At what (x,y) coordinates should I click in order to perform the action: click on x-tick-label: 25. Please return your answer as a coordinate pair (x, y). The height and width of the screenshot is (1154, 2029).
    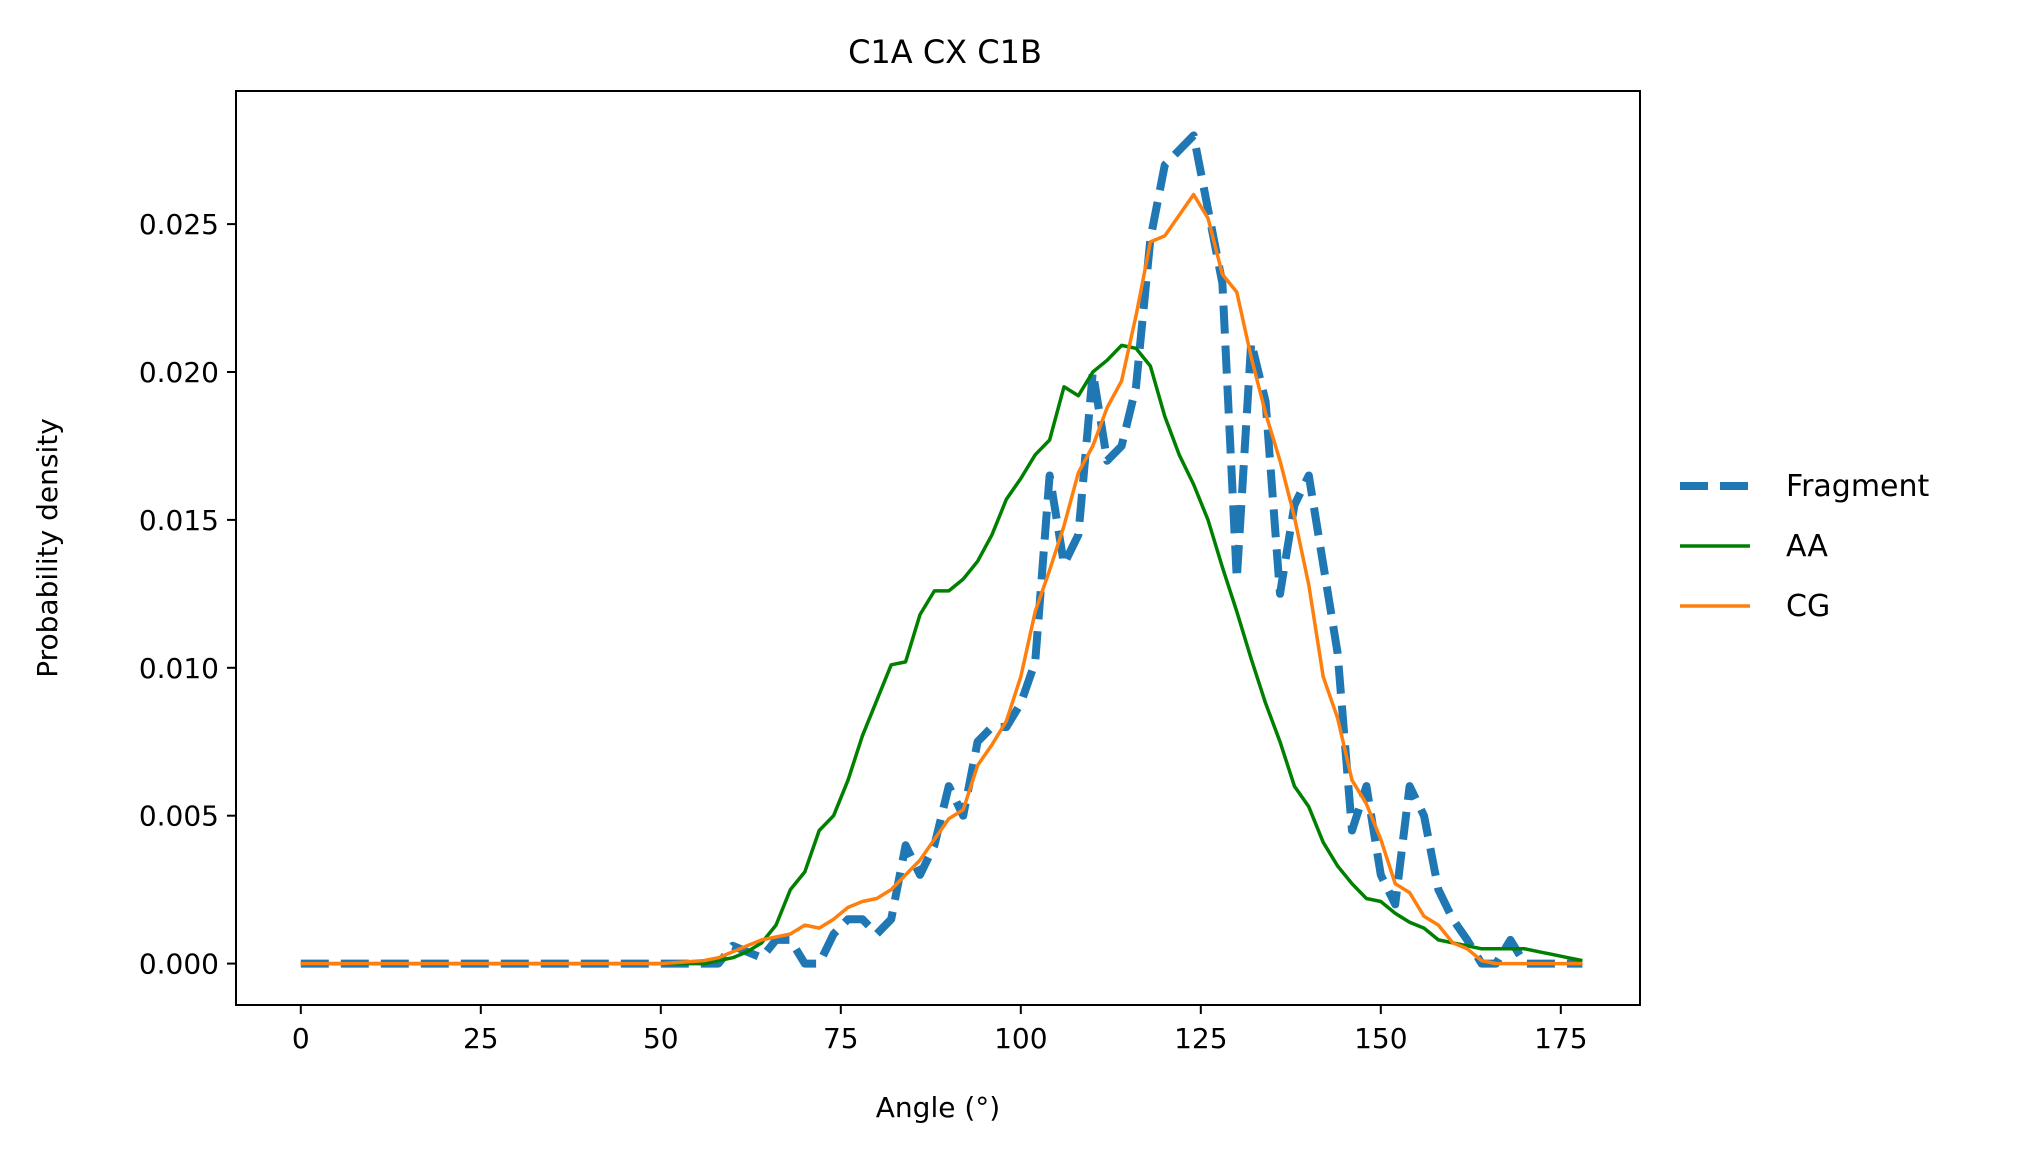
    Looking at the image, I should click on (481, 1038).